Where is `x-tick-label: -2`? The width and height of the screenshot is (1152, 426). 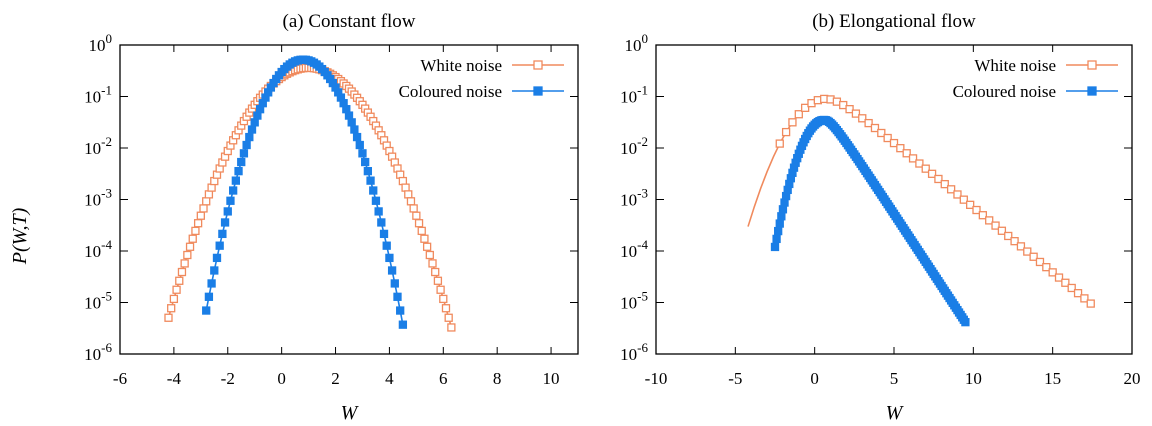 x-tick-label: -2 is located at coordinates (228, 378).